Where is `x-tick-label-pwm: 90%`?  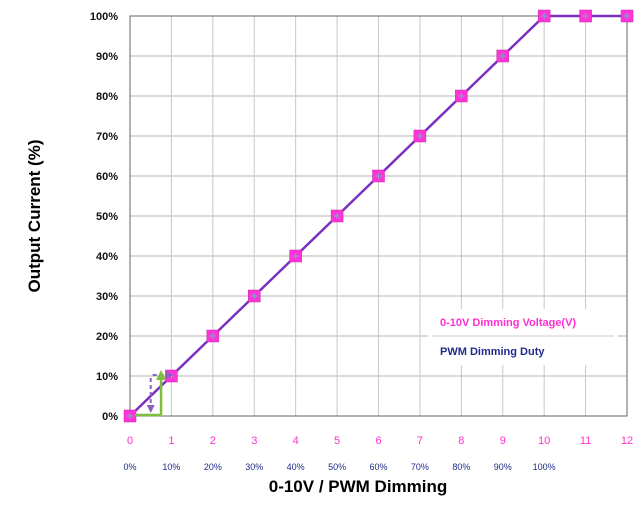 x-tick-label-pwm: 90% is located at coordinates (503, 467).